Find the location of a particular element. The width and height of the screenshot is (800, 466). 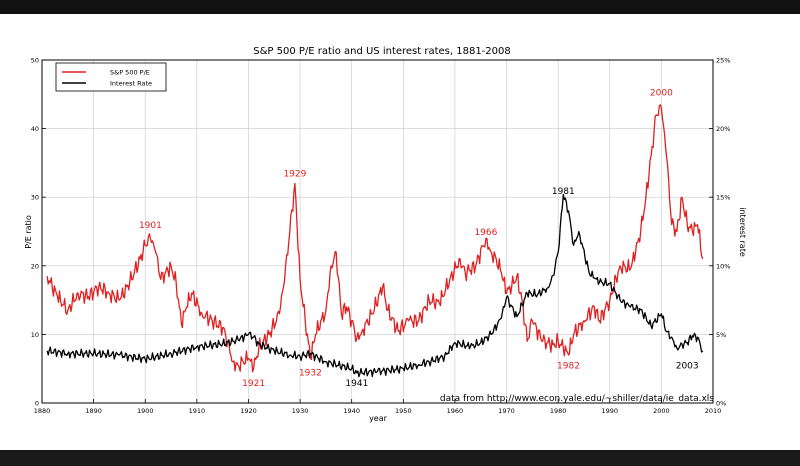

y-right-tick-label: 15% is located at coordinates (723, 198).